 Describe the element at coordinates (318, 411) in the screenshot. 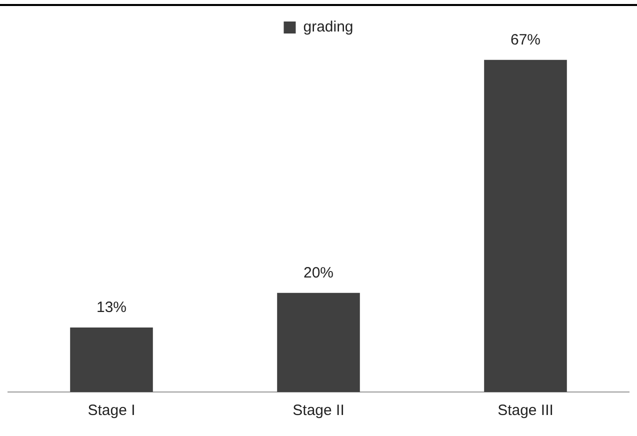

I see `x-tick-label: Stage II` at that location.